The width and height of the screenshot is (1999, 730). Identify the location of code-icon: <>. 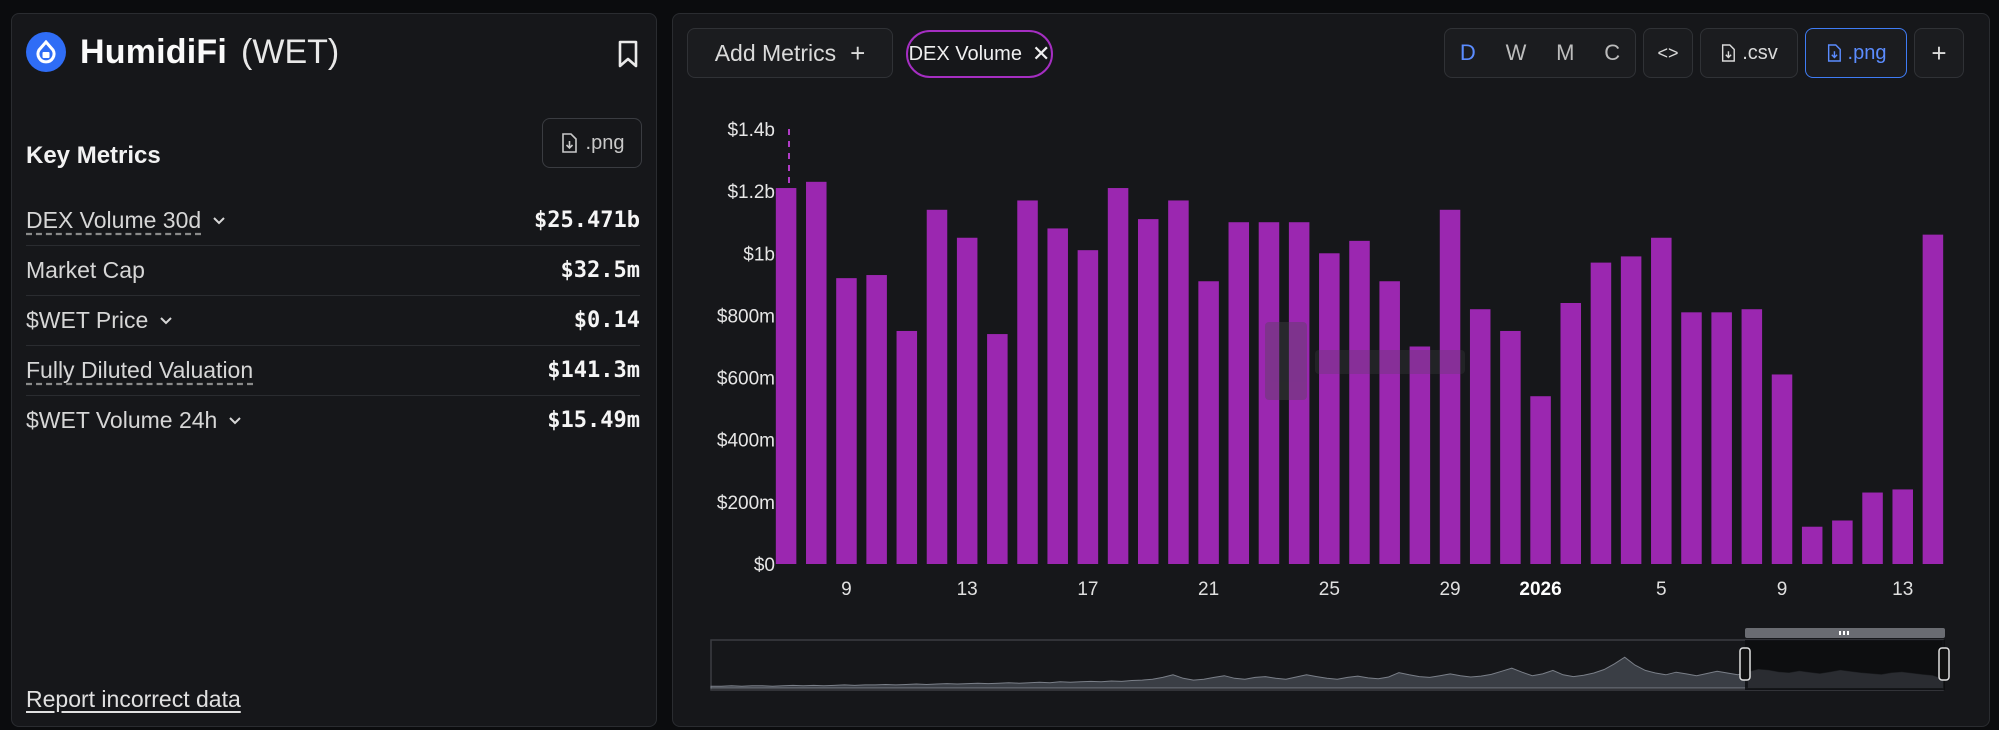
(1668, 52).